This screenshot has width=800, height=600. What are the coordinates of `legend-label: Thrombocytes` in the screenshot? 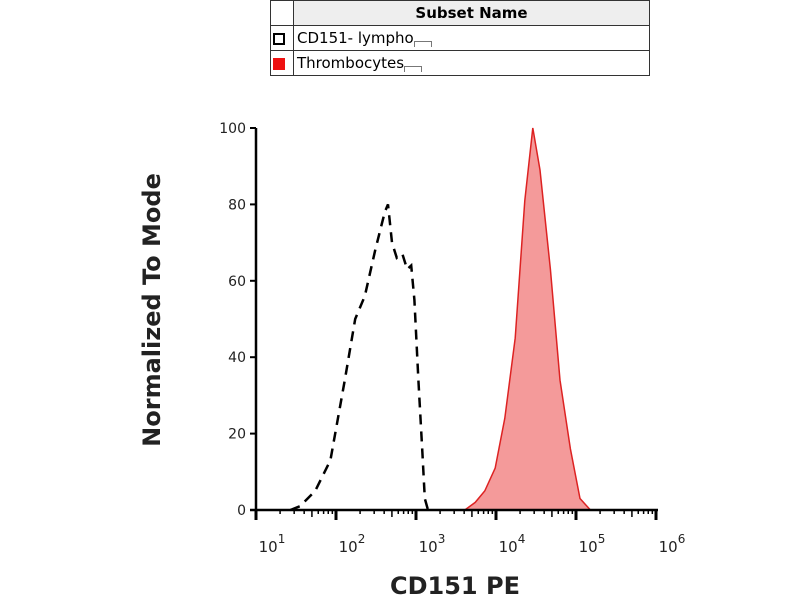 It's located at (351, 63).